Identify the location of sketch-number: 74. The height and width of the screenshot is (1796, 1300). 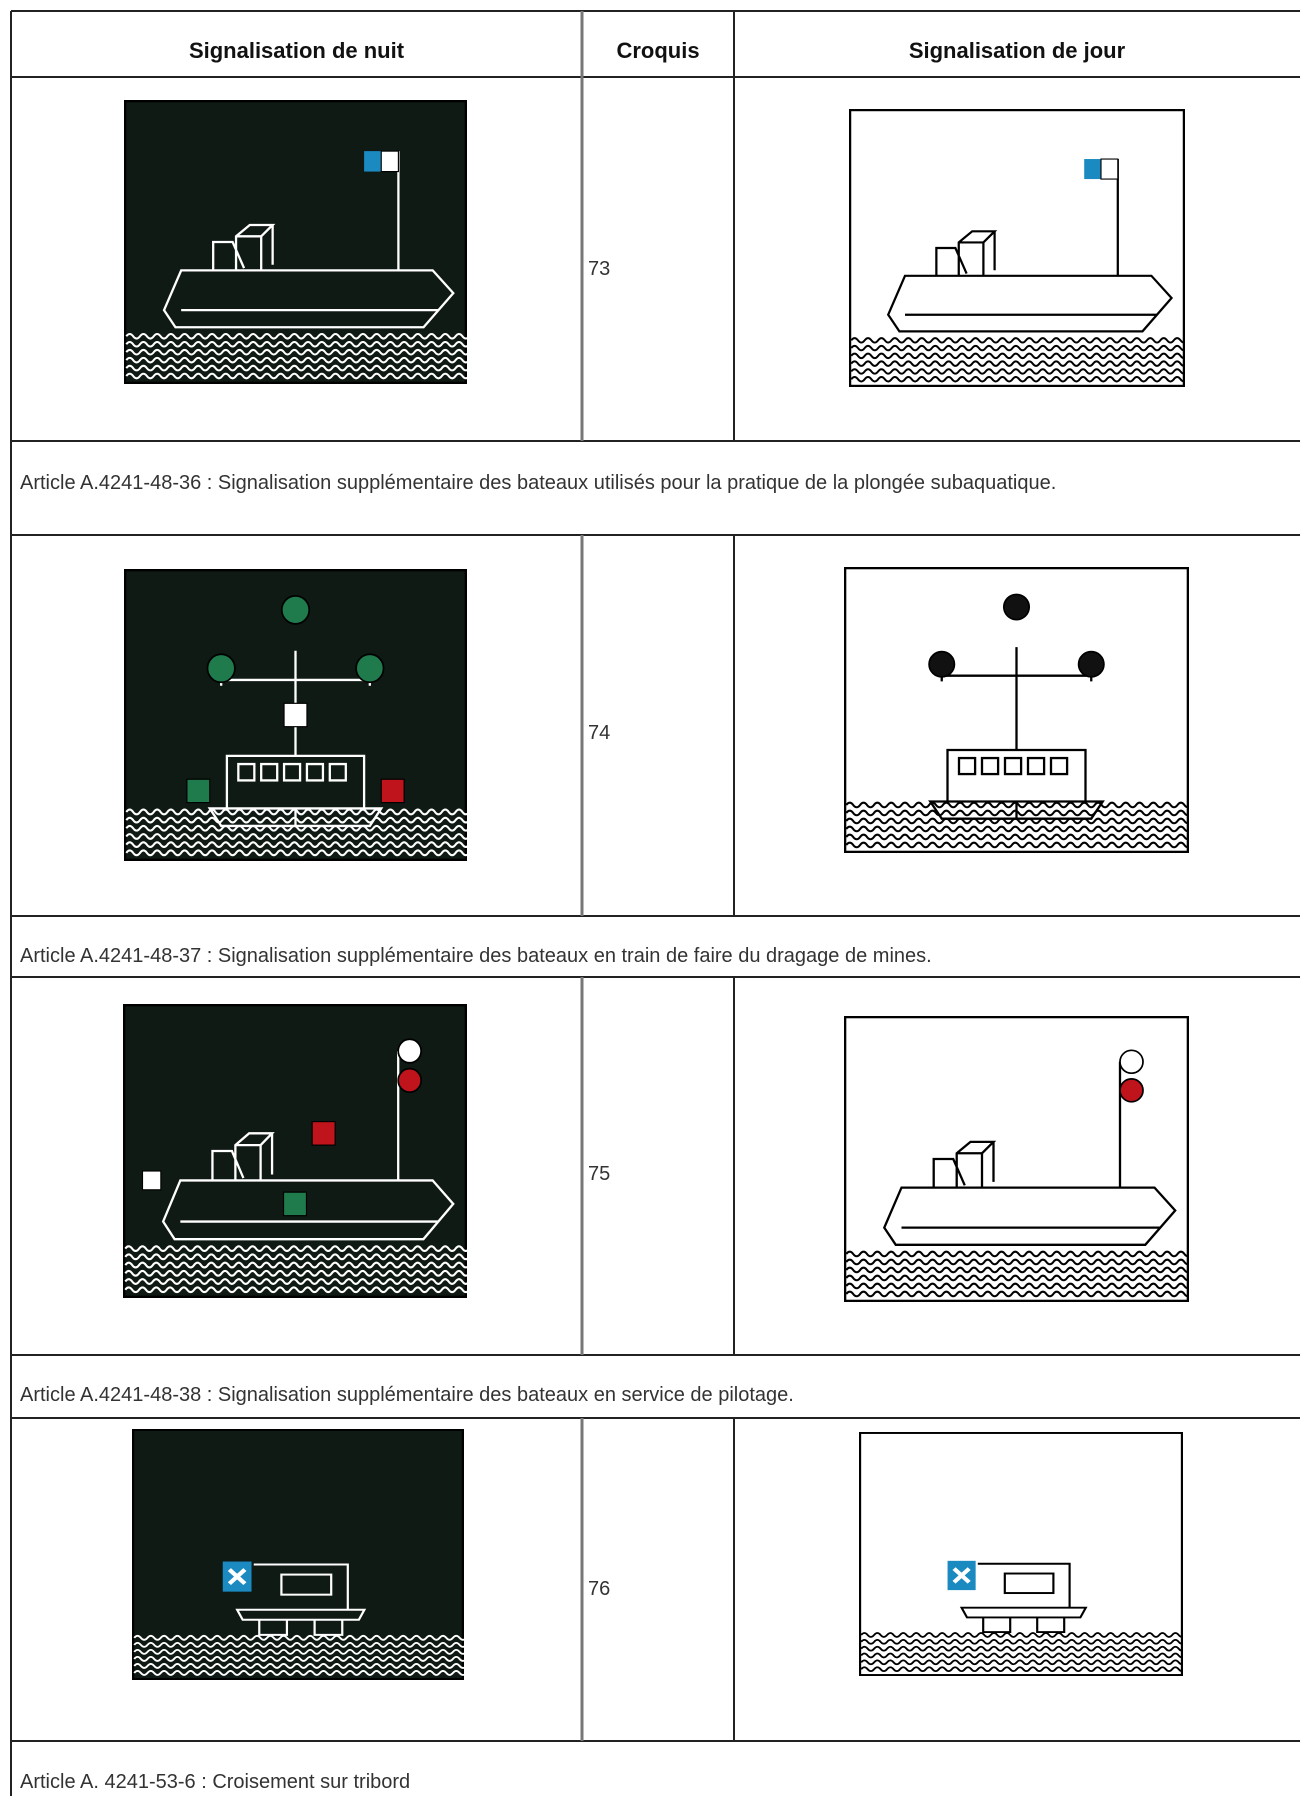
(599, 733).